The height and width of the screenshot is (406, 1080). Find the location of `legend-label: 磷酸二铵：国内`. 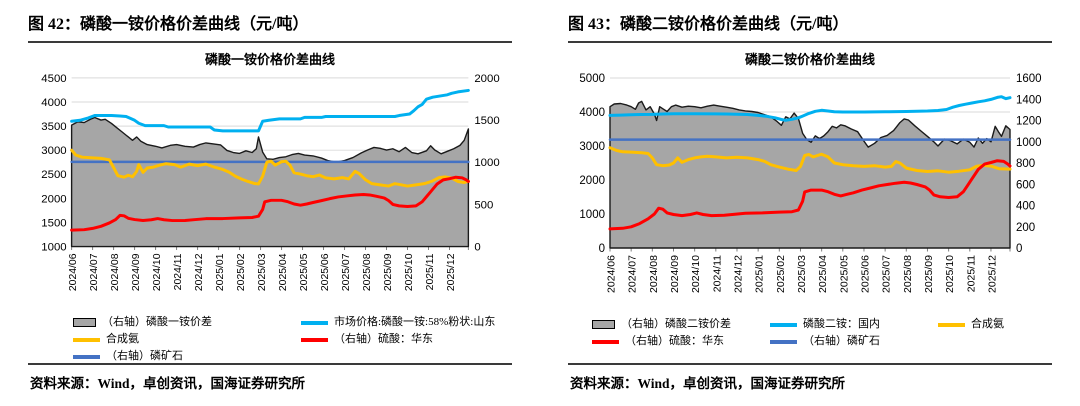

legend-label: 磷酸二铵：国内 is located at coordinates (841, 324).